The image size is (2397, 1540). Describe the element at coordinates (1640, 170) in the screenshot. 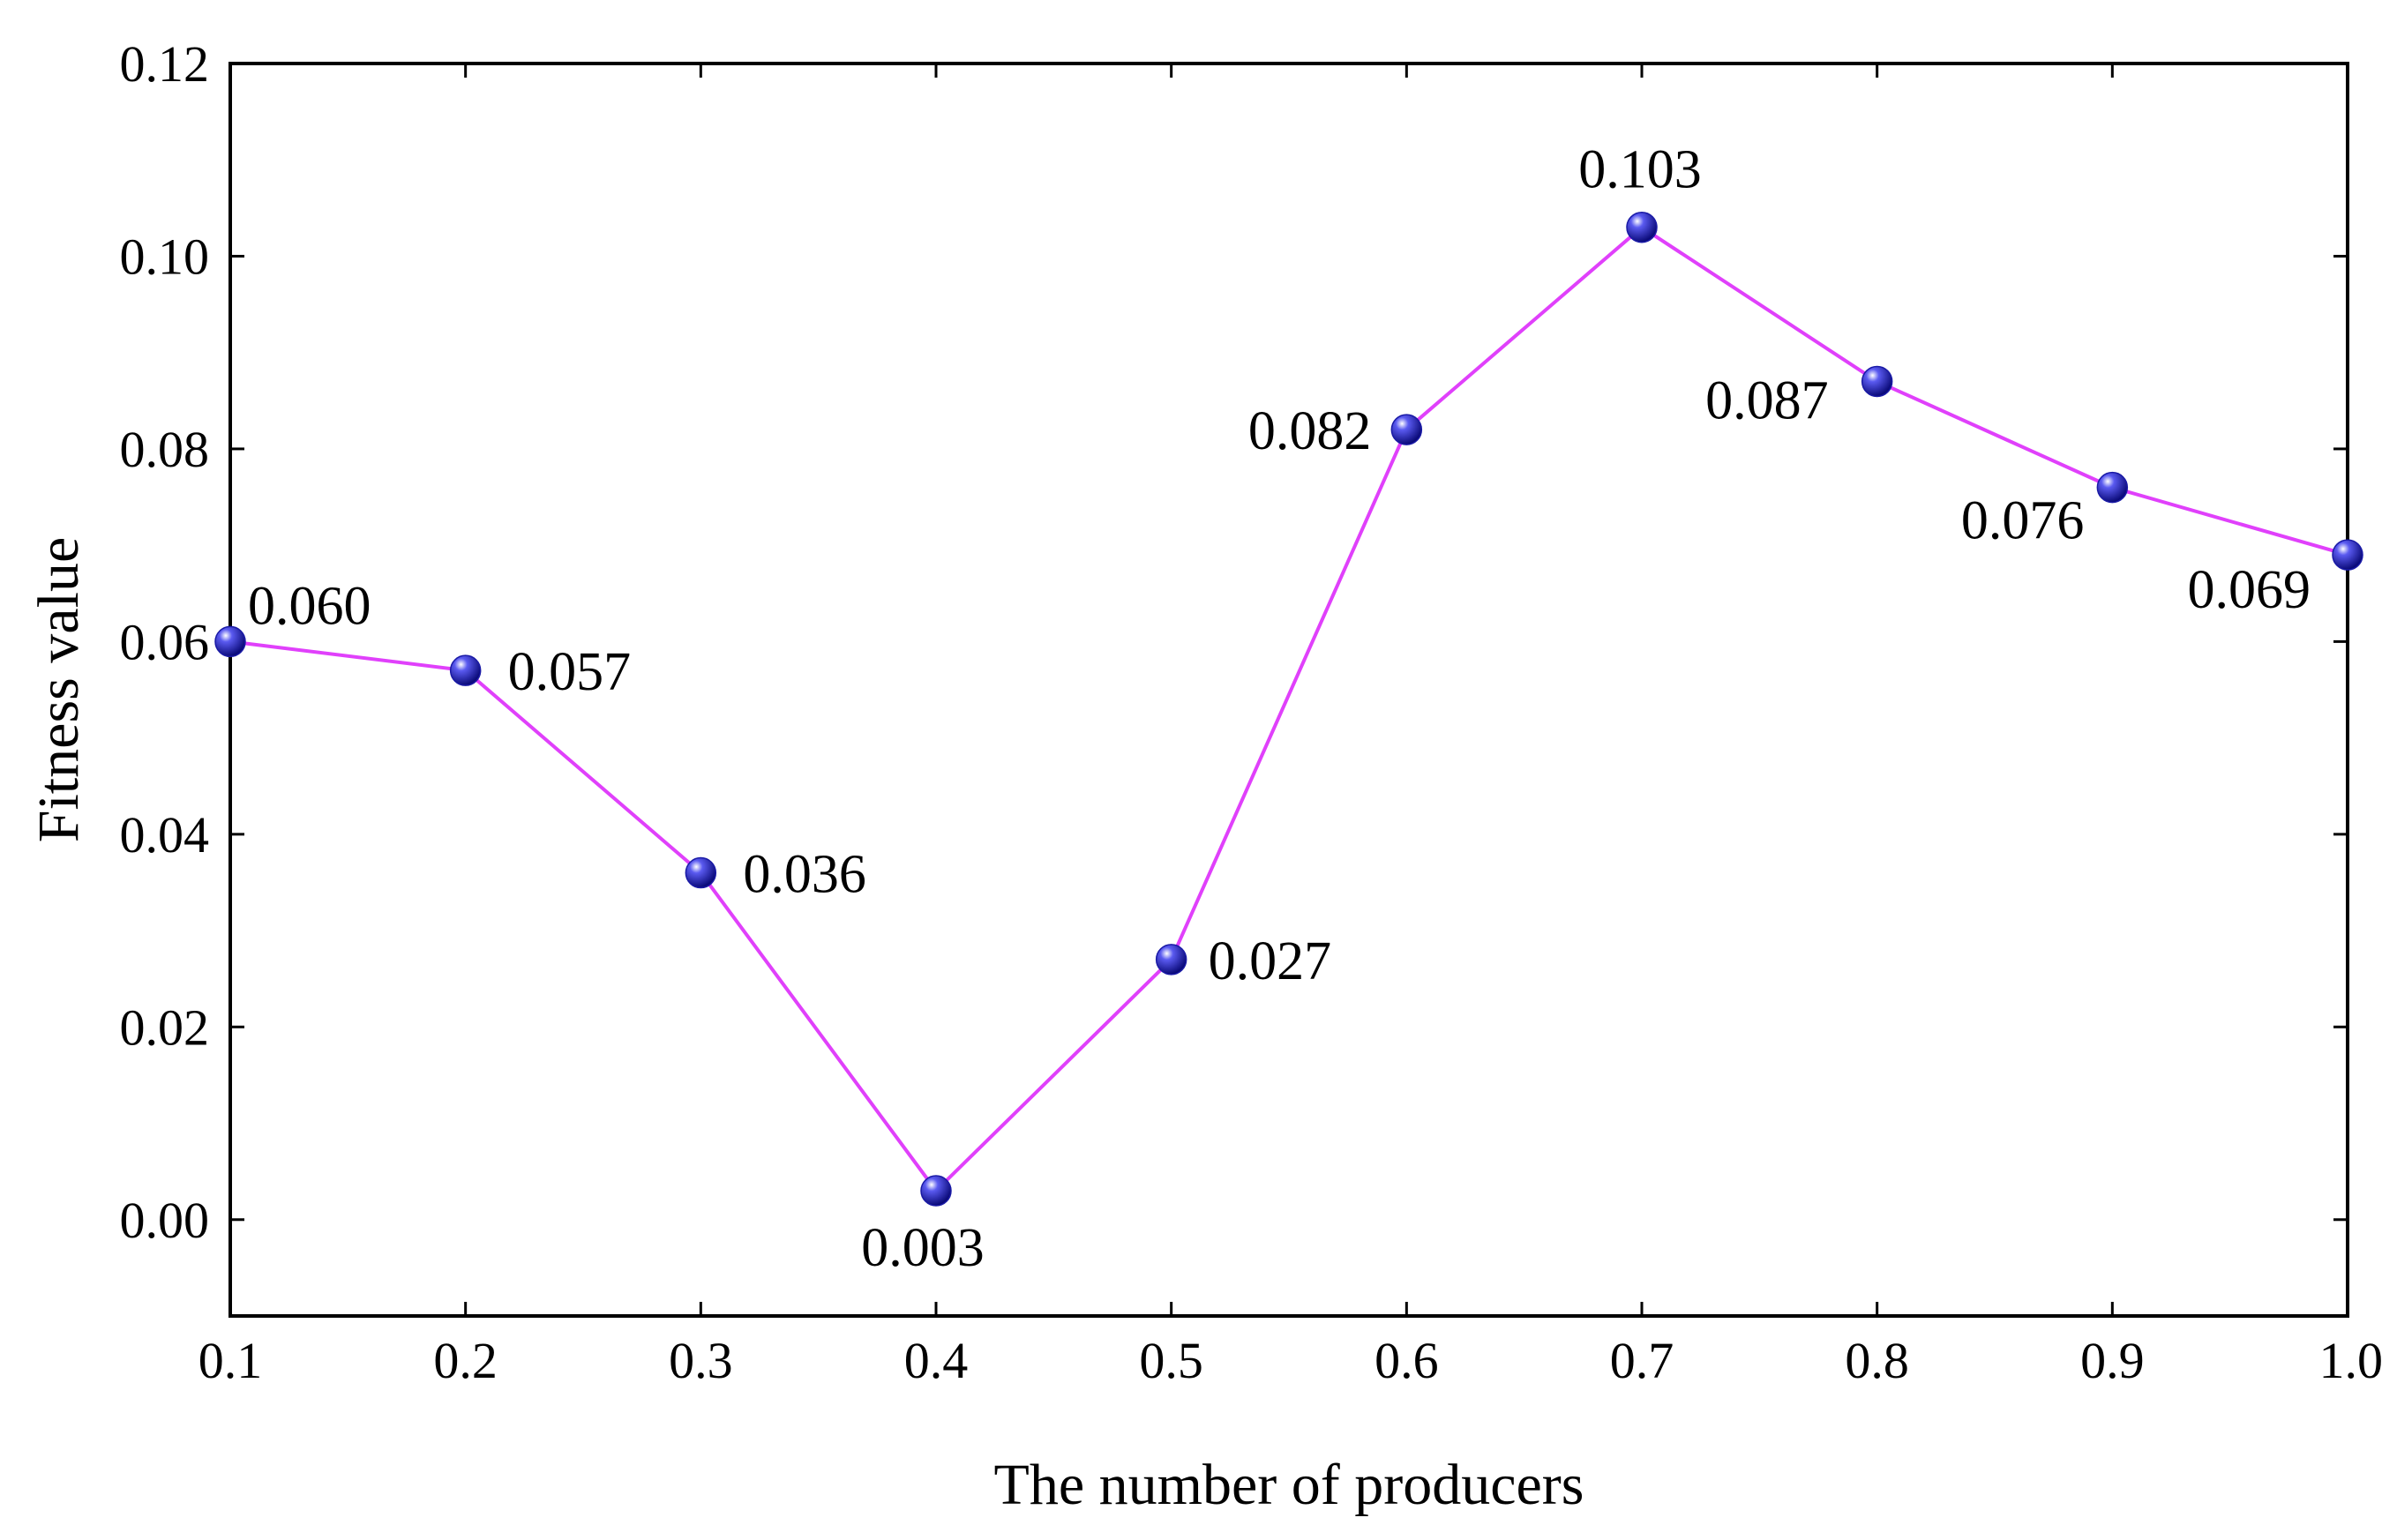

I see `data-label: 0.103` at that location.